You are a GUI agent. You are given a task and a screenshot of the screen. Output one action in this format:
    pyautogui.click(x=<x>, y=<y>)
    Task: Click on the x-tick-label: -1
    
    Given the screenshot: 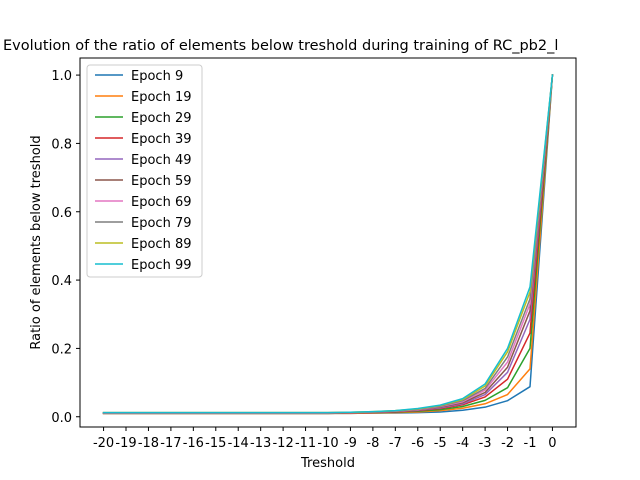 What is the action you would take?
    pyautogui.click(x=530, y=443)
    